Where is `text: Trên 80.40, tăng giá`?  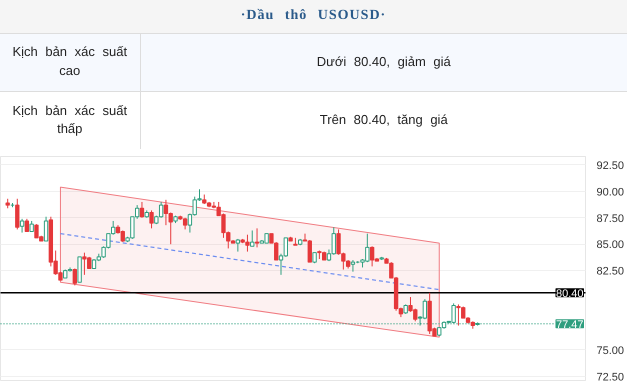 text: Trên 80.40, tăng giá is located at coordinates (383, 120).